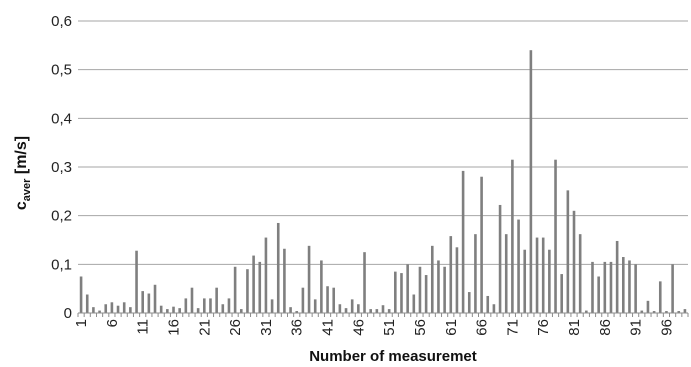 This screenshot has width=691, height=367. What do you see at coordinates (61, 167) in the screenshot?
I see `y-tick-label: 0,3` at bounding box center [61, 167].